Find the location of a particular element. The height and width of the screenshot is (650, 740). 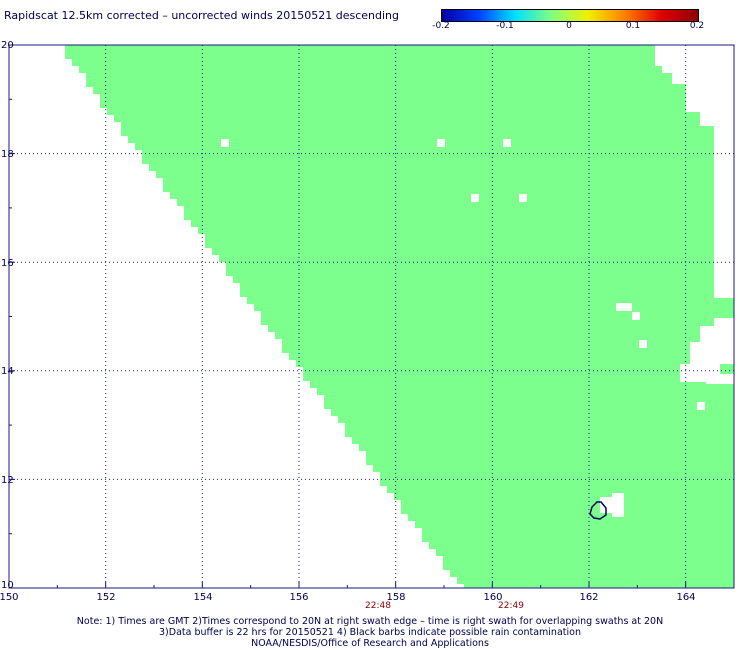

lat-label: 10 is located at coordinates (7, 585).